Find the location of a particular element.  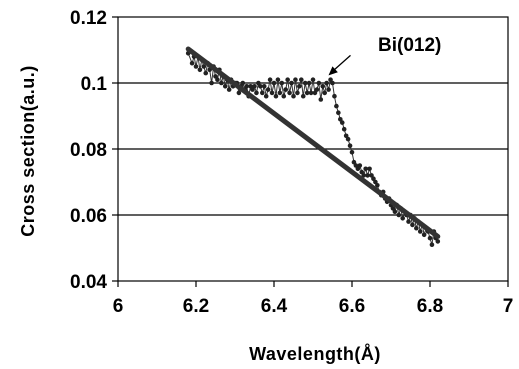

x-tick-label: 6.4 is located at coordinates (274, 306).